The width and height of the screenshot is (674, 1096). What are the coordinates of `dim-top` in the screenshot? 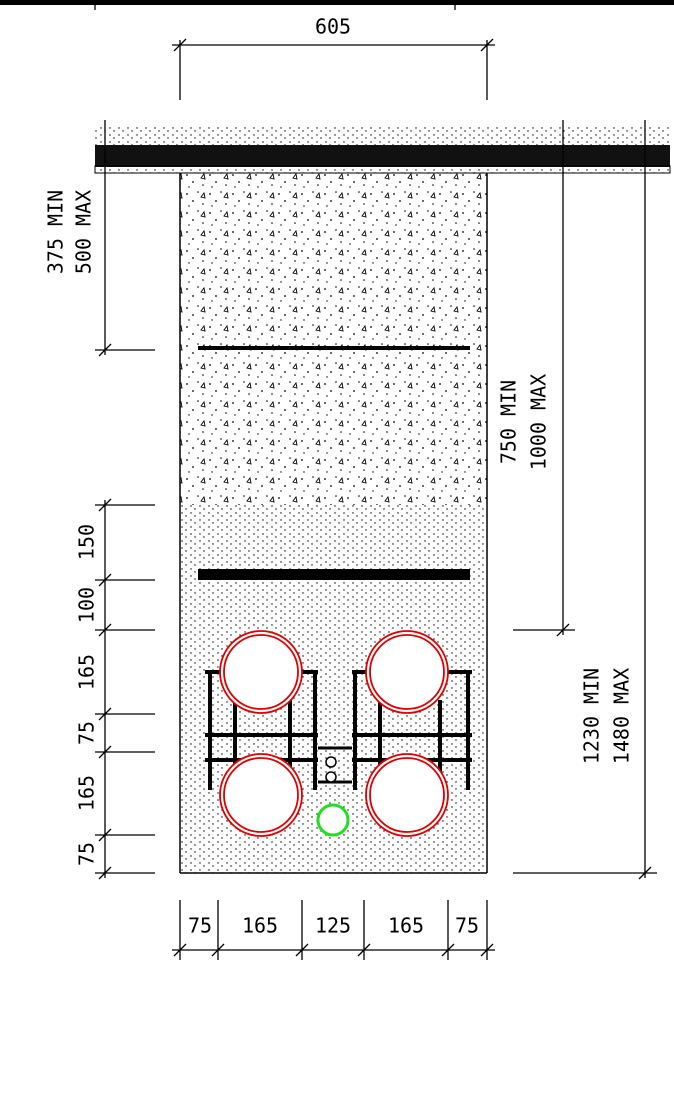 It's located at (333, 69).